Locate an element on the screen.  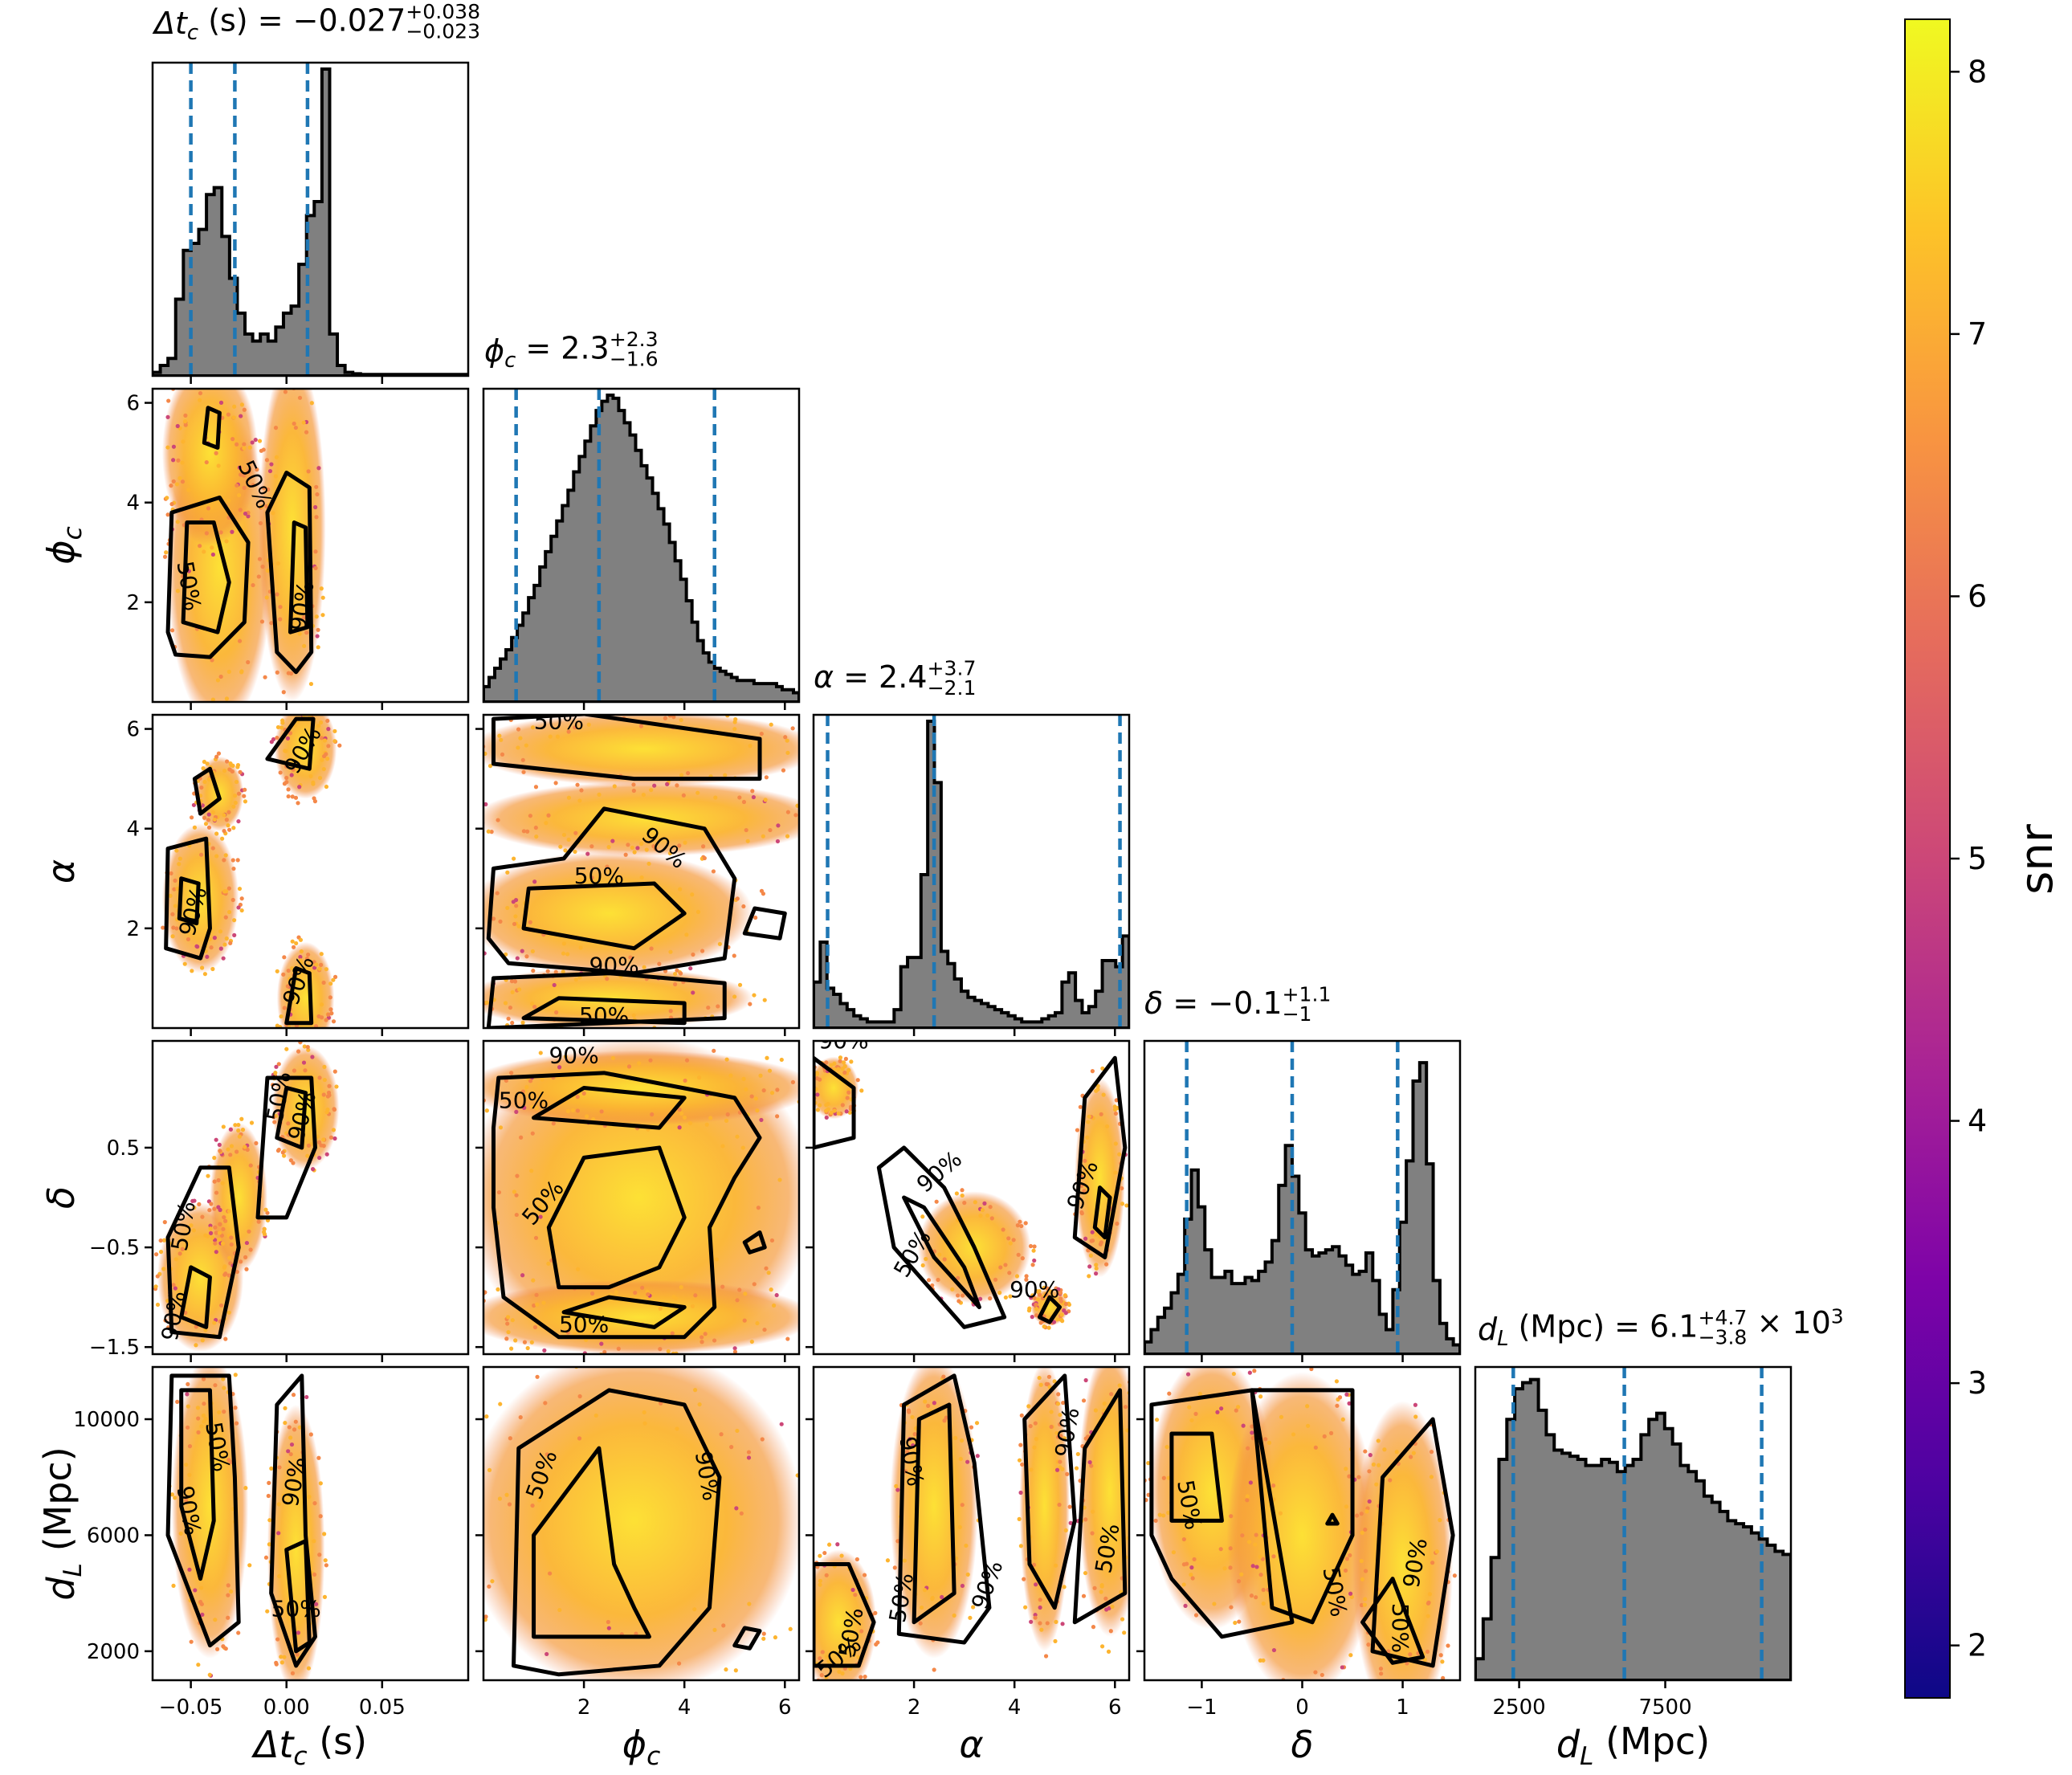
x-tick-label: 0.05 is located at coordinates (382, 1707).